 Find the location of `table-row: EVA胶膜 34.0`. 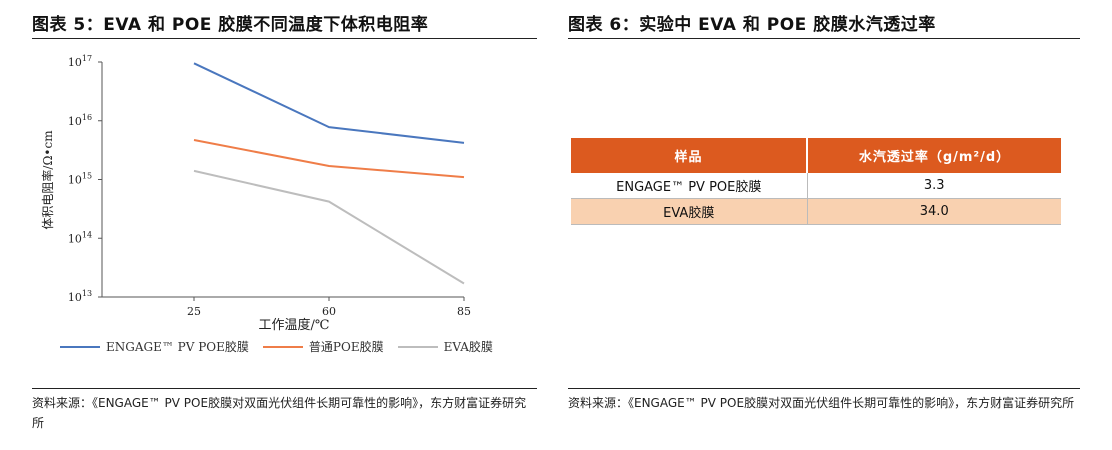

table-row: EVA胶膜 34.0 is located at coordinates (816, 211).